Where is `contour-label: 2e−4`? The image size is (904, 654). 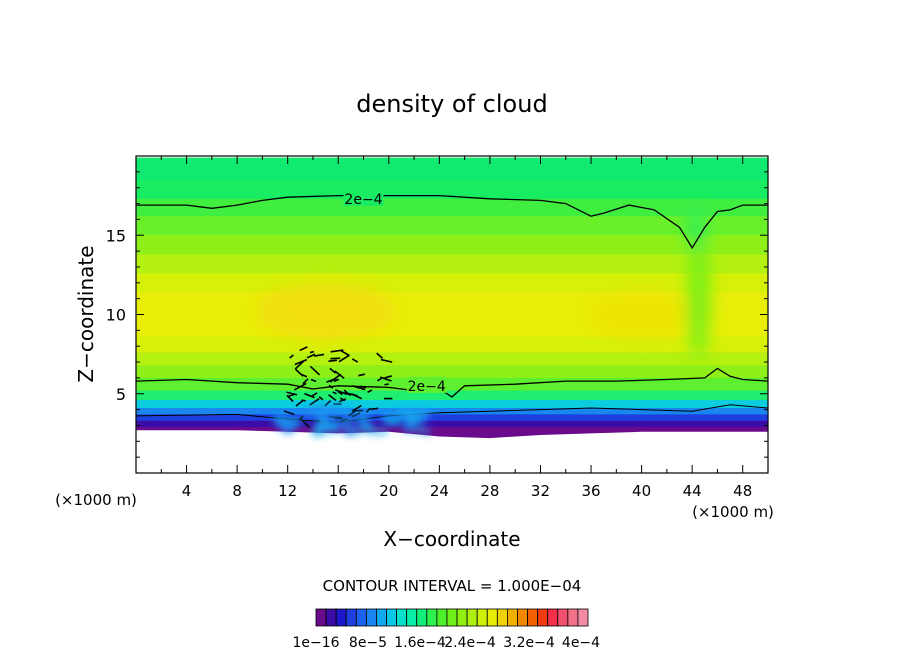 contour-label: 2e−4 is located at coordinates (363, 200).